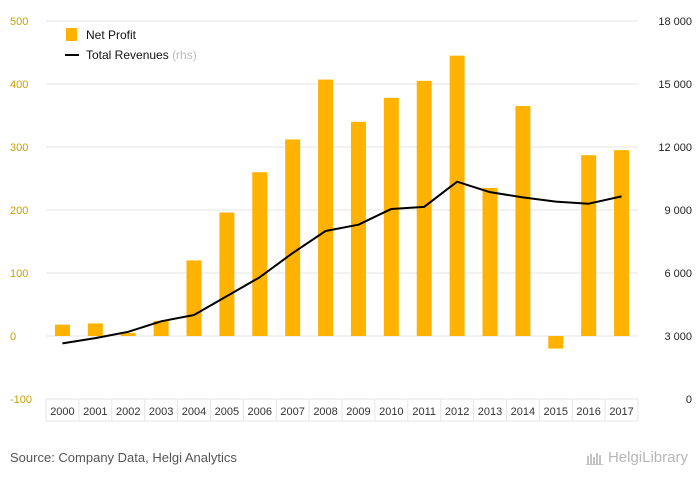 The width and height of the screenshot is (700, 483). What do you see at coordinates (19, 211) in the screenshot?
I see `left-axis-tick-label: 200` at bounding box center [19, 211].